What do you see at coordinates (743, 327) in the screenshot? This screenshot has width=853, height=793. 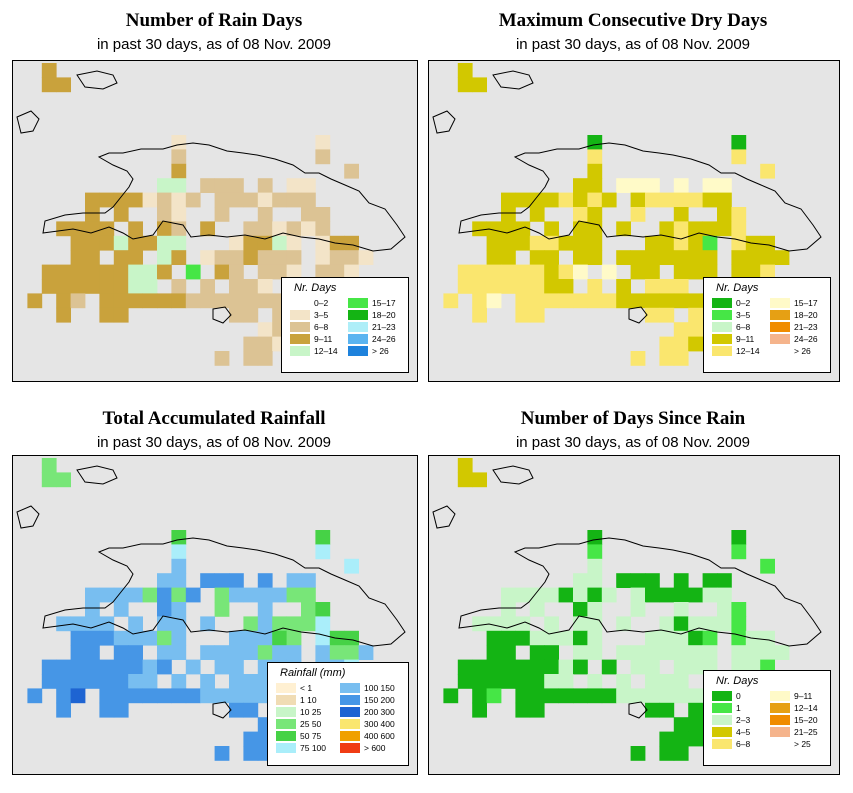 I see `legend-label: 6–8` at bounding box center [743, 327].